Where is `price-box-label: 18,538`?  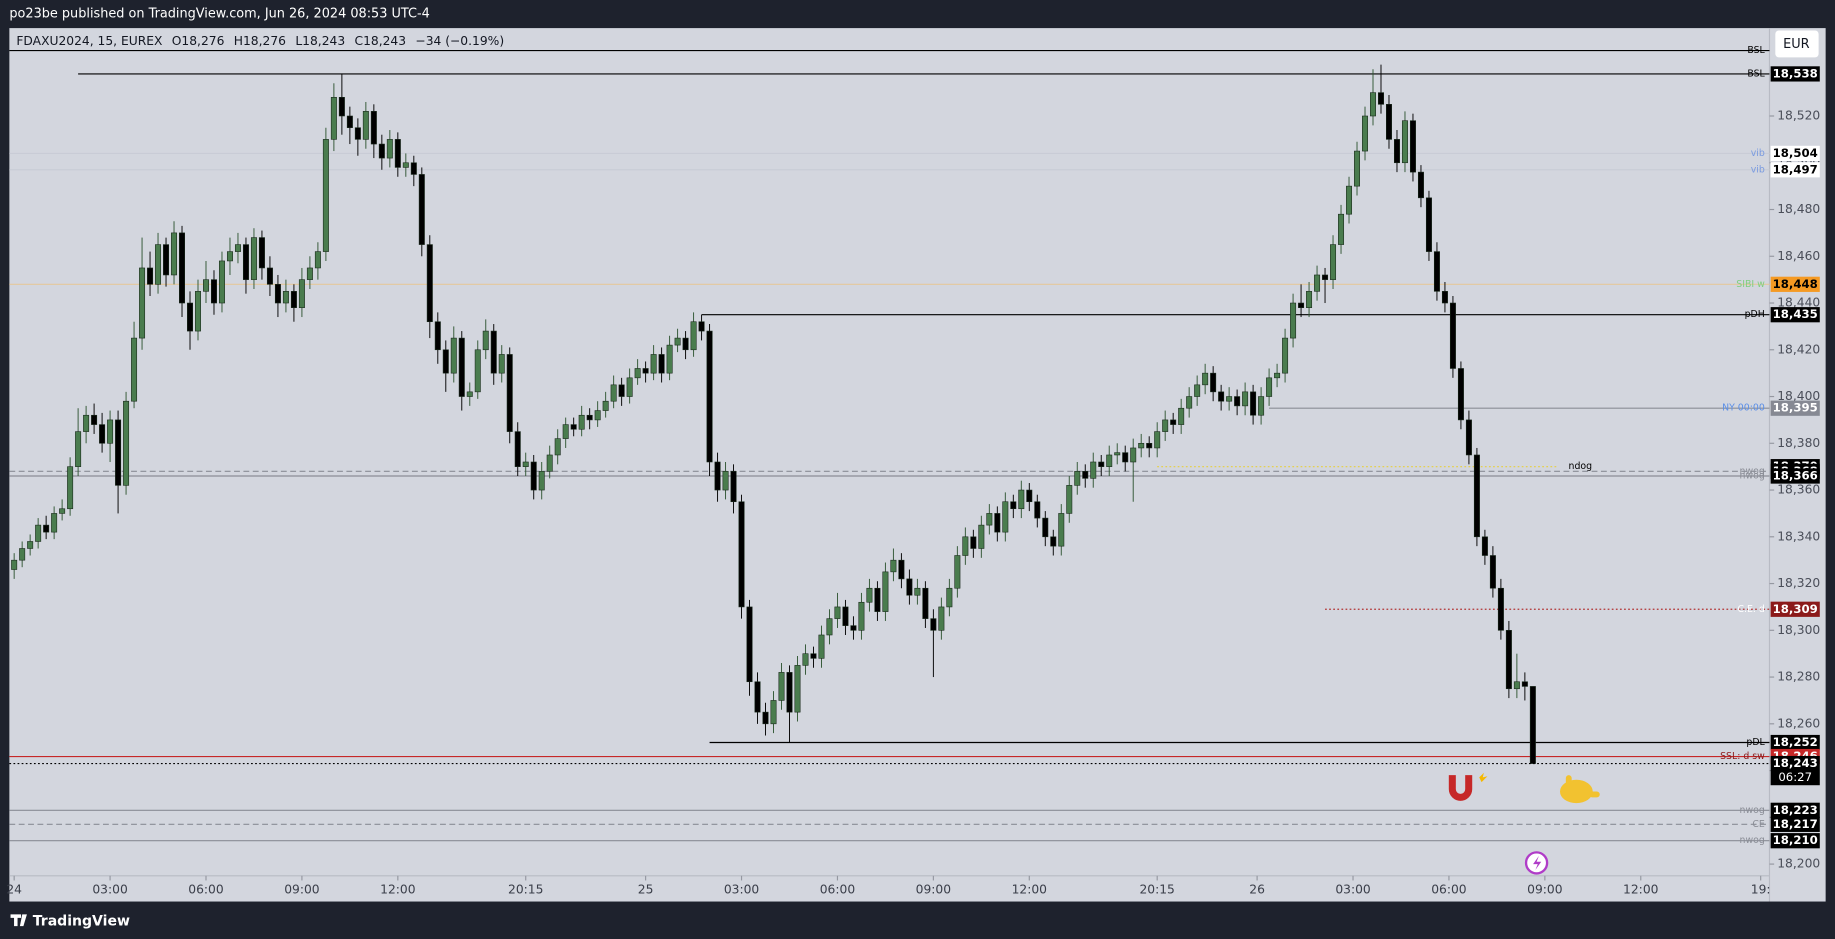
price-box-label: 18,538 is located at coordinates (1795, 73).